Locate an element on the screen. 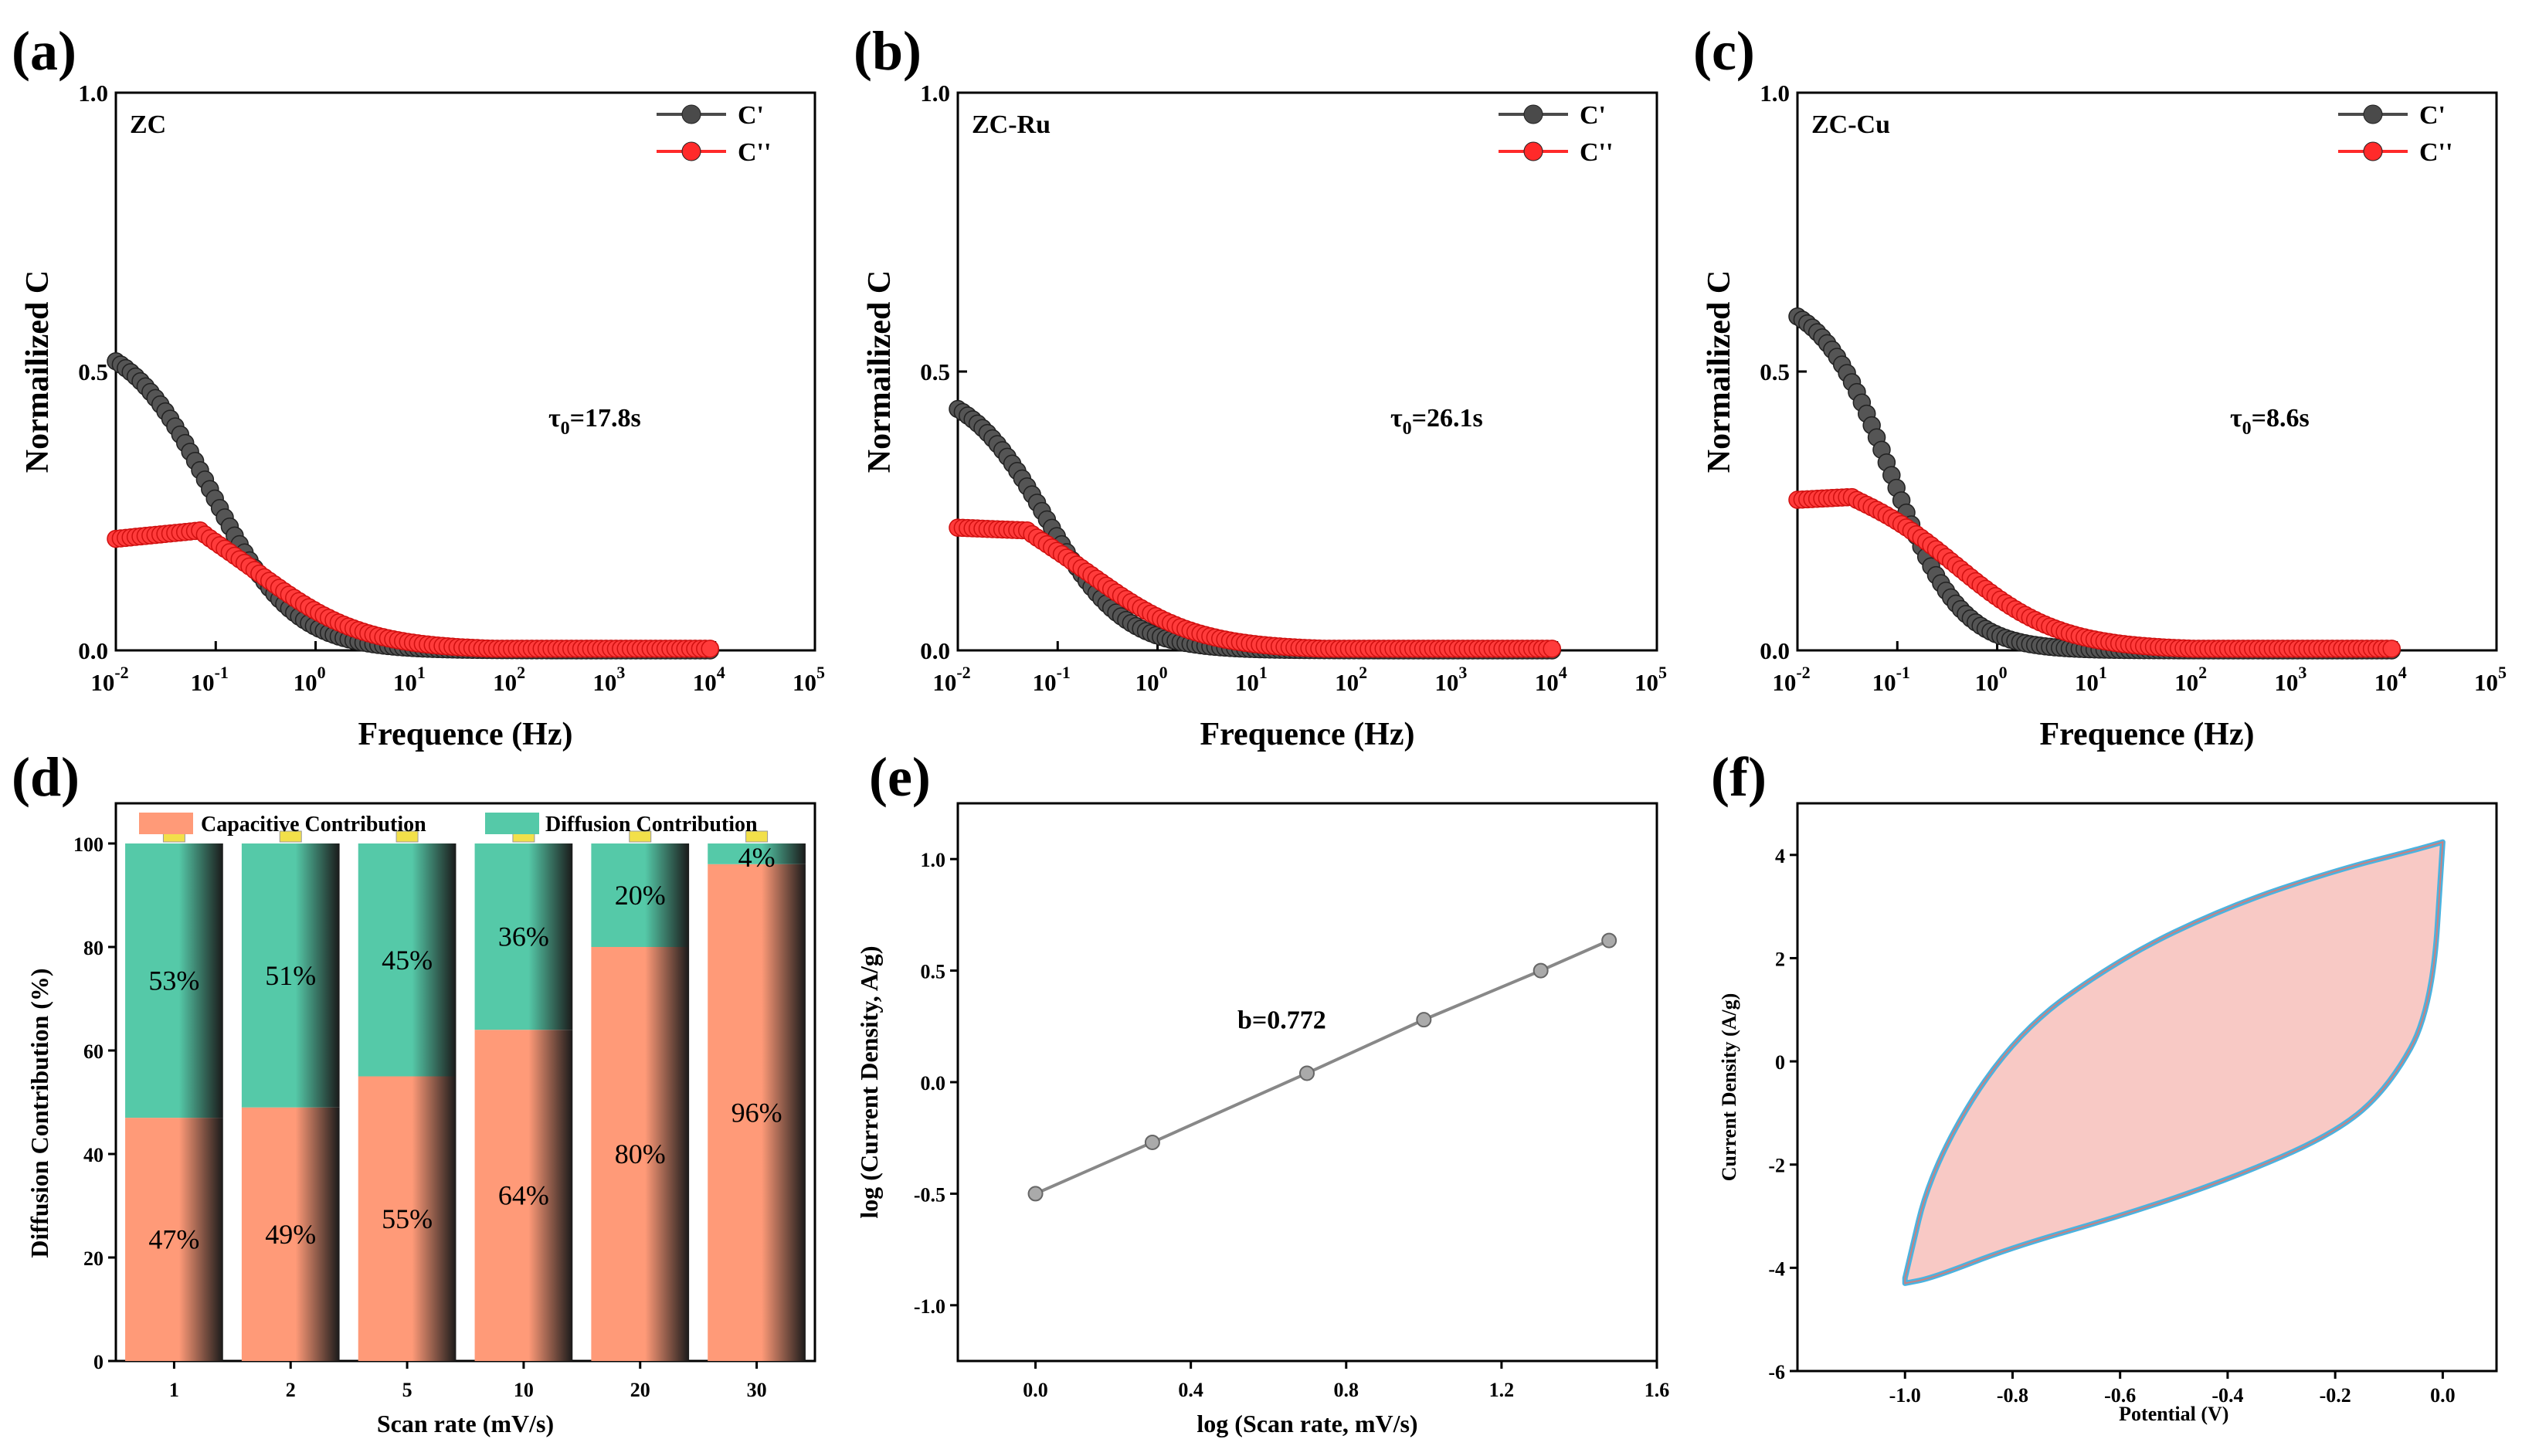 The image size is (2522, 1456). x-tick-label: -0.2 is located at coordinates (2336, 1396).